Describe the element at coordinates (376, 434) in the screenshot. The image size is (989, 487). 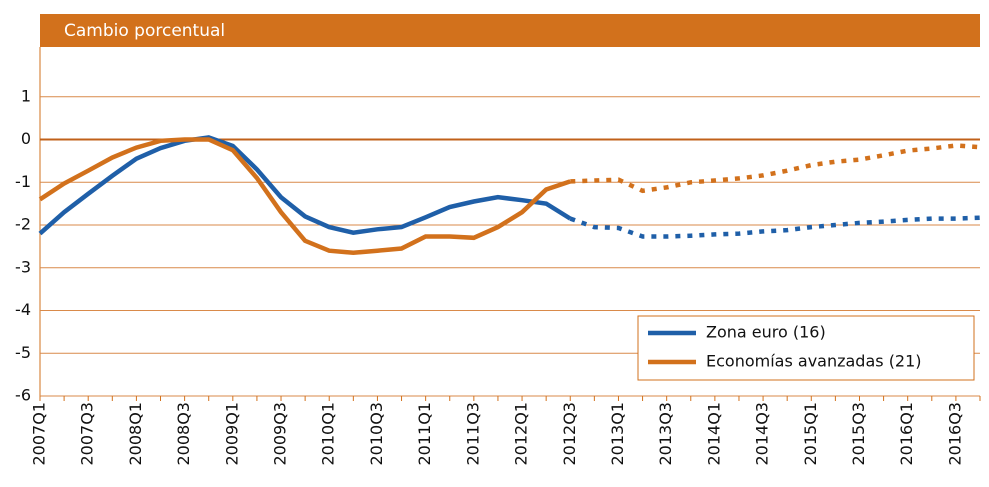
I see `x-tick-label: 2010Q3` at that location.